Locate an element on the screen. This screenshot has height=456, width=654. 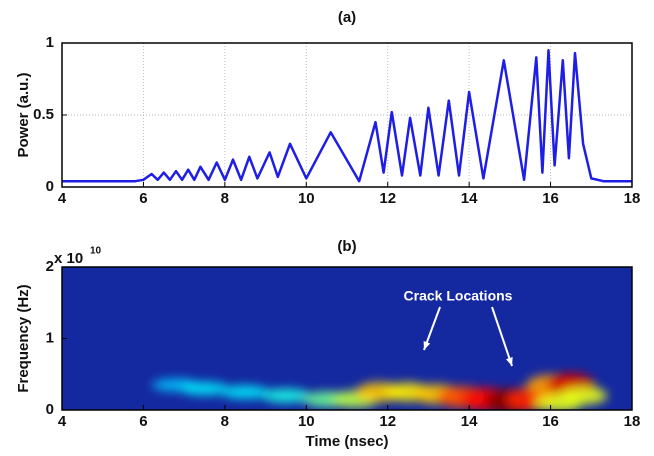
y-tick-label: 0.5 is located at coordinates (43, 114).